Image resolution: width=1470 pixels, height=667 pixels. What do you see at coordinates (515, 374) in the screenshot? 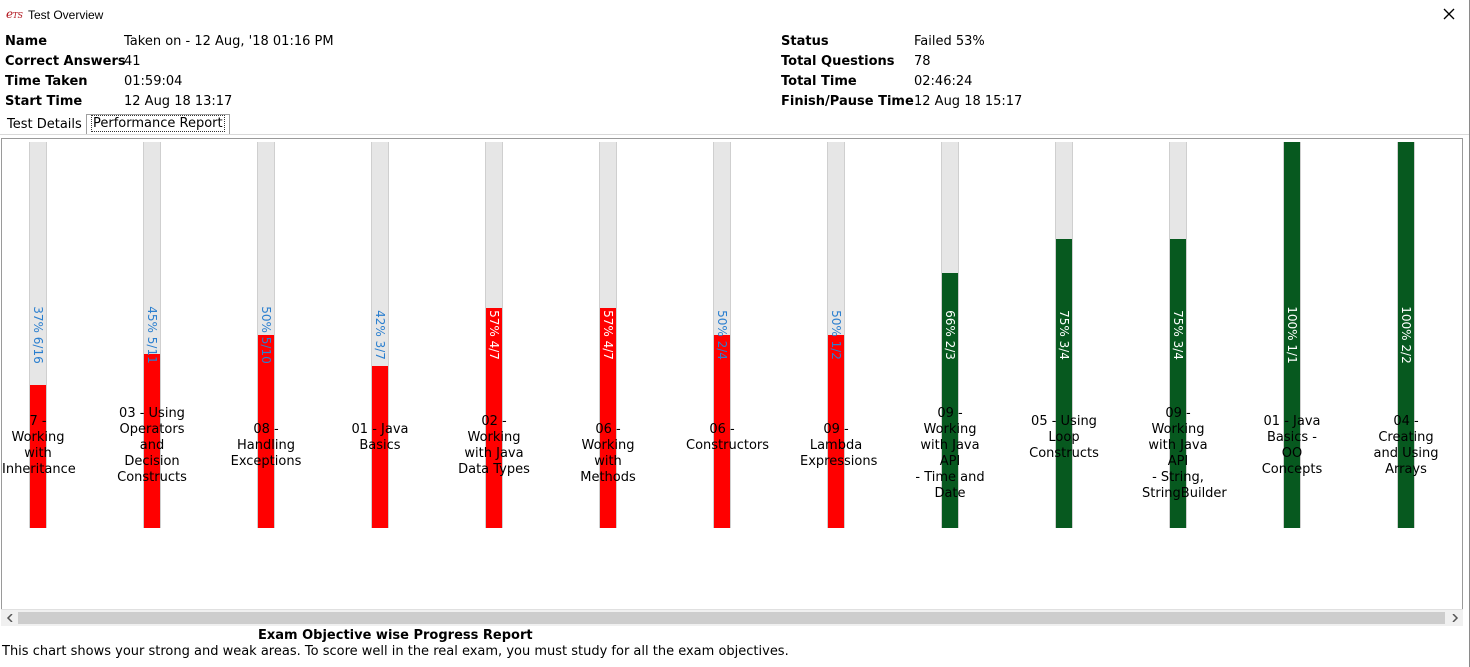
I see `bar-column: 57% 4/7 02 - Working with Java Data Types` at bounding box center [515, 374].